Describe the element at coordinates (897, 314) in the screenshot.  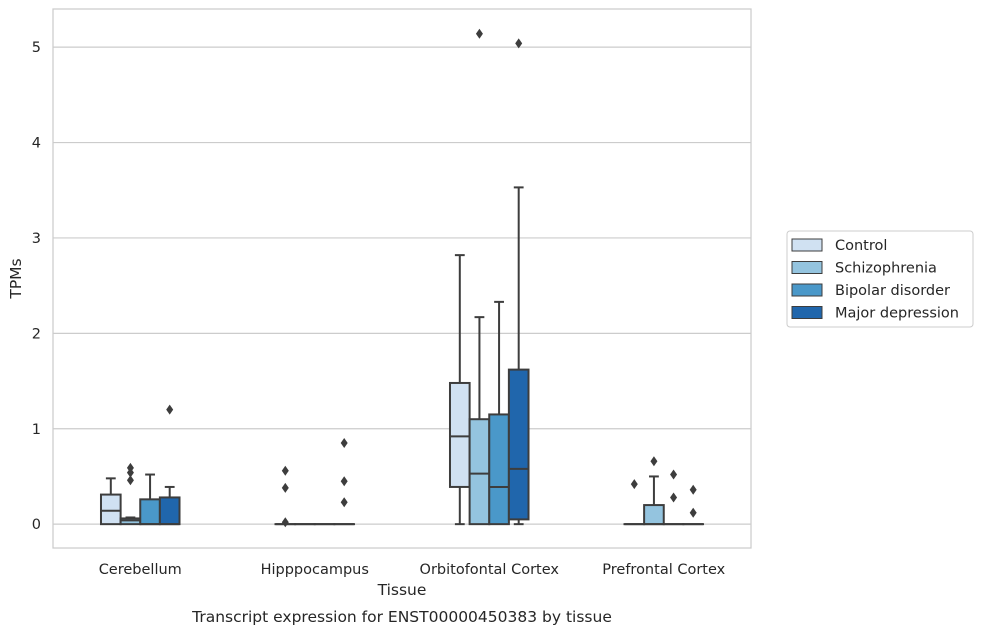
I see `legend-label: Major depression` at that location.